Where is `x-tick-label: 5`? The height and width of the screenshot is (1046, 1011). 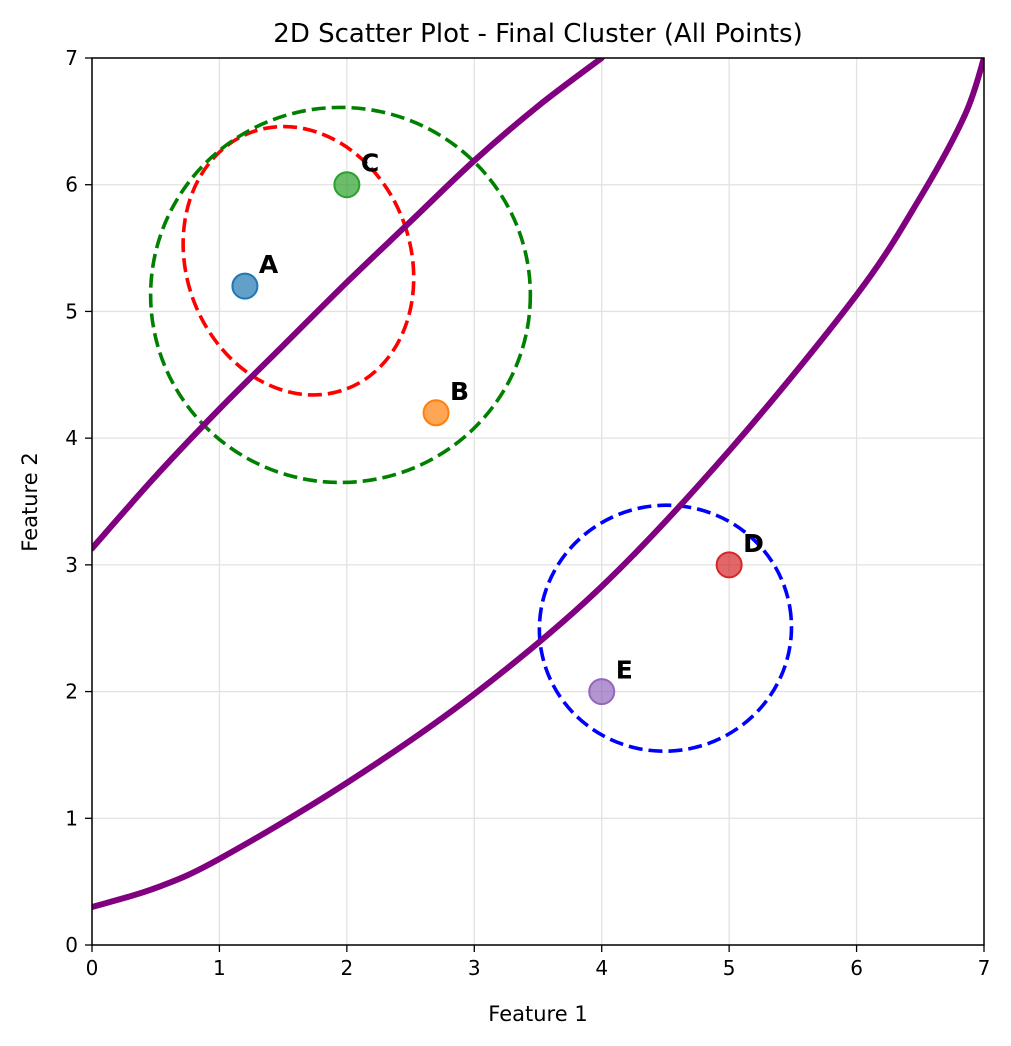
x-tick-label: 5 is located at coordinates (729, 968).